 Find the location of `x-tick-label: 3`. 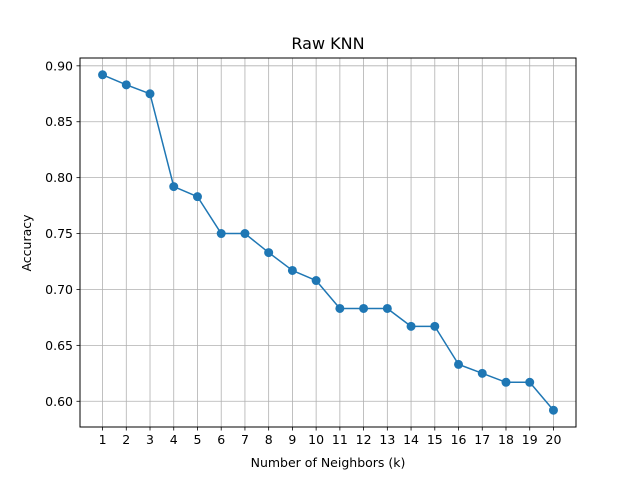

x-tick-label: 3 is located at coordinates (150, 439).